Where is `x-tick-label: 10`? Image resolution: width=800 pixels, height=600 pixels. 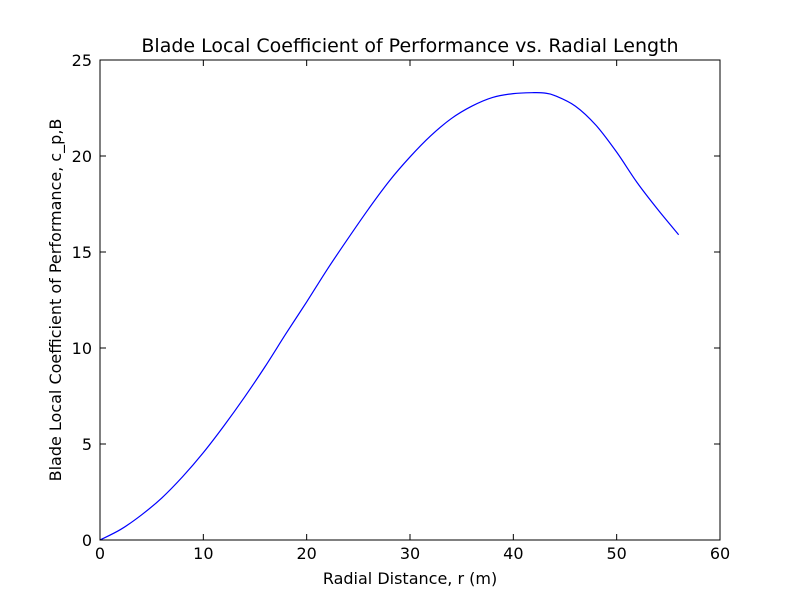
x-tick-label: 10 is located at coordinates (203, 553).